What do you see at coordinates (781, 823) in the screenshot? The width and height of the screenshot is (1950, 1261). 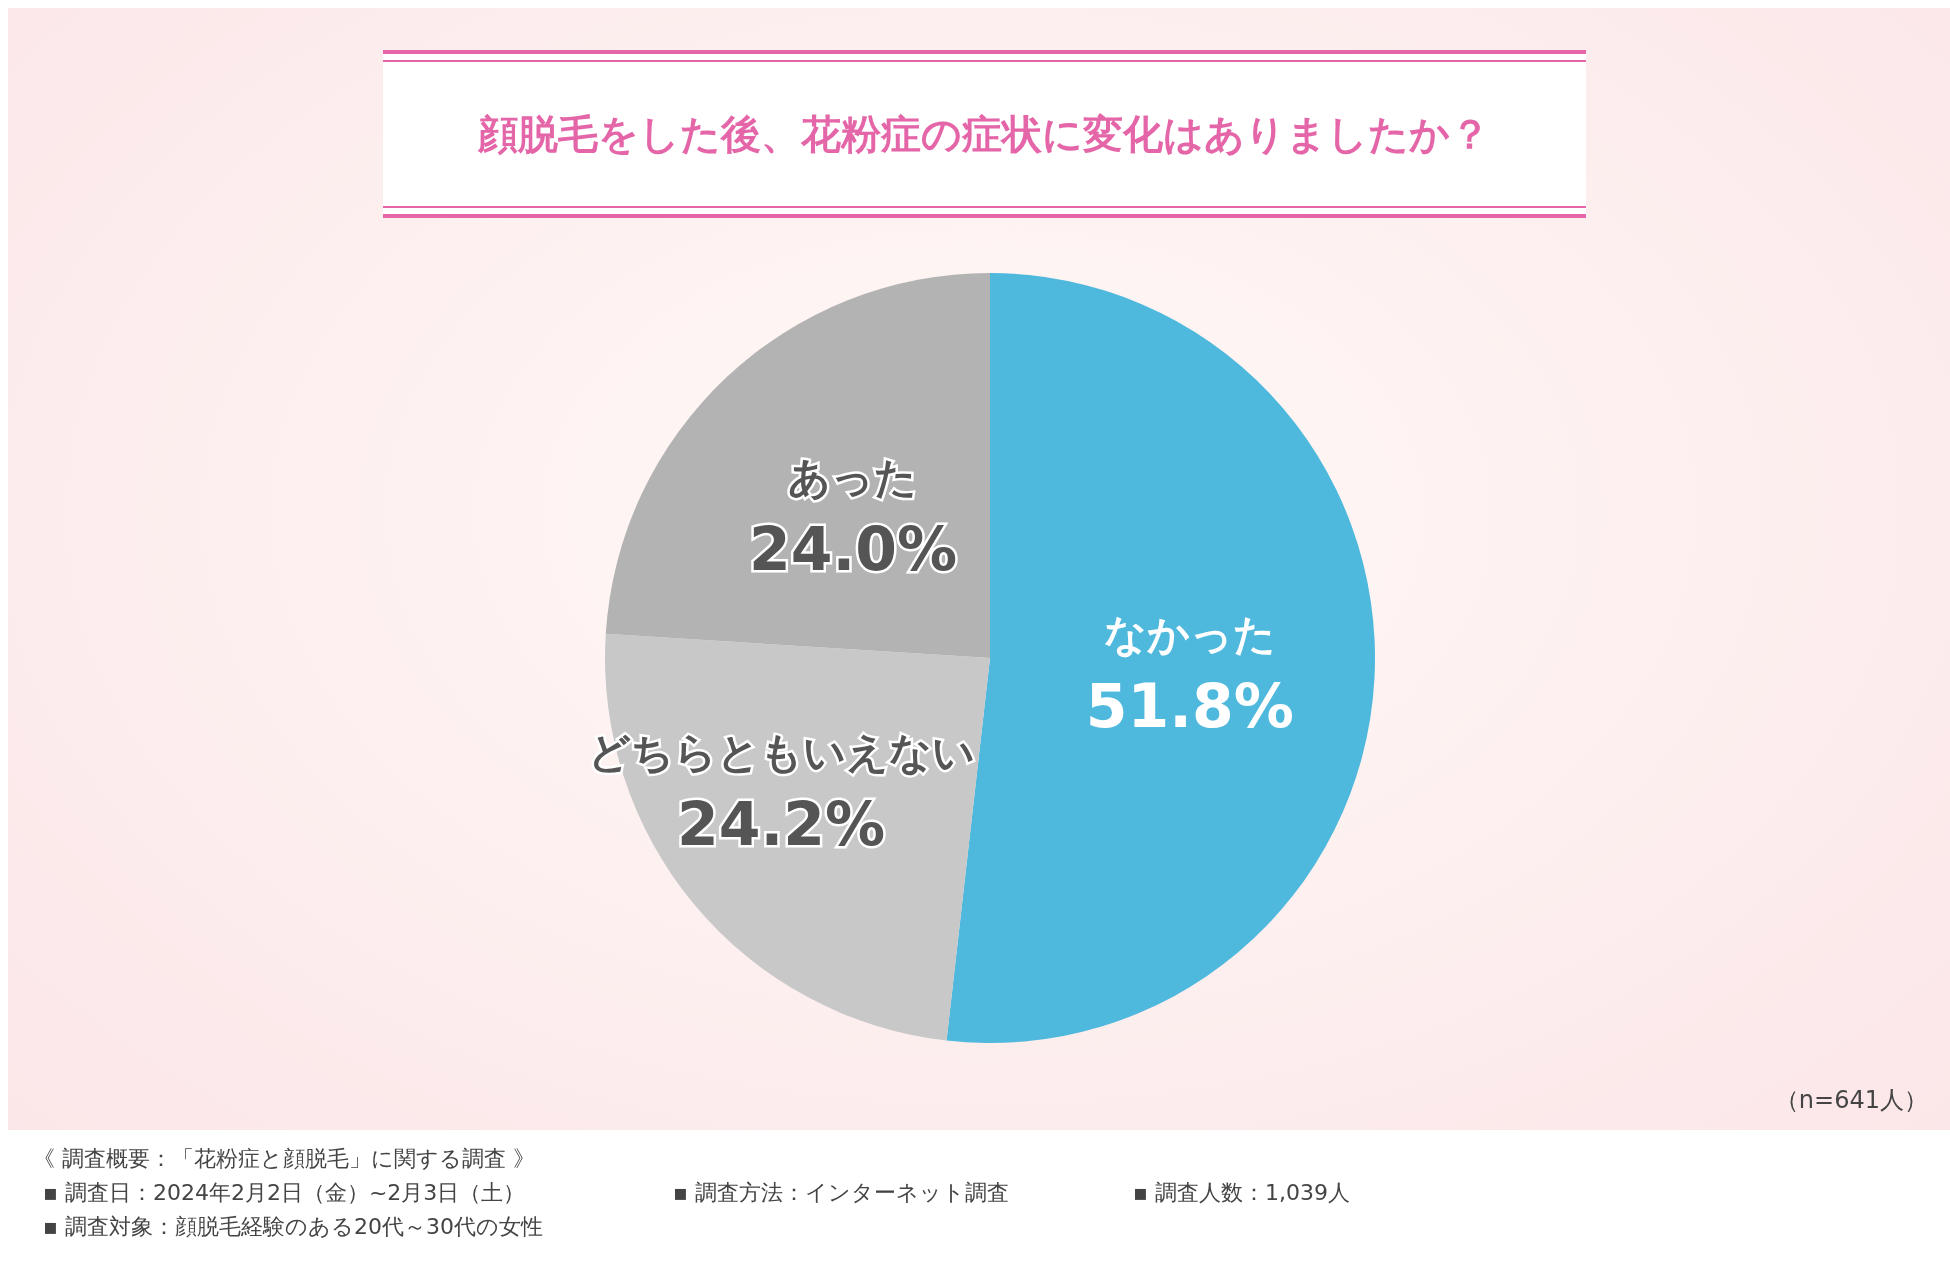 I see `data-label: 24.2%` at bounding box center [781, 823].